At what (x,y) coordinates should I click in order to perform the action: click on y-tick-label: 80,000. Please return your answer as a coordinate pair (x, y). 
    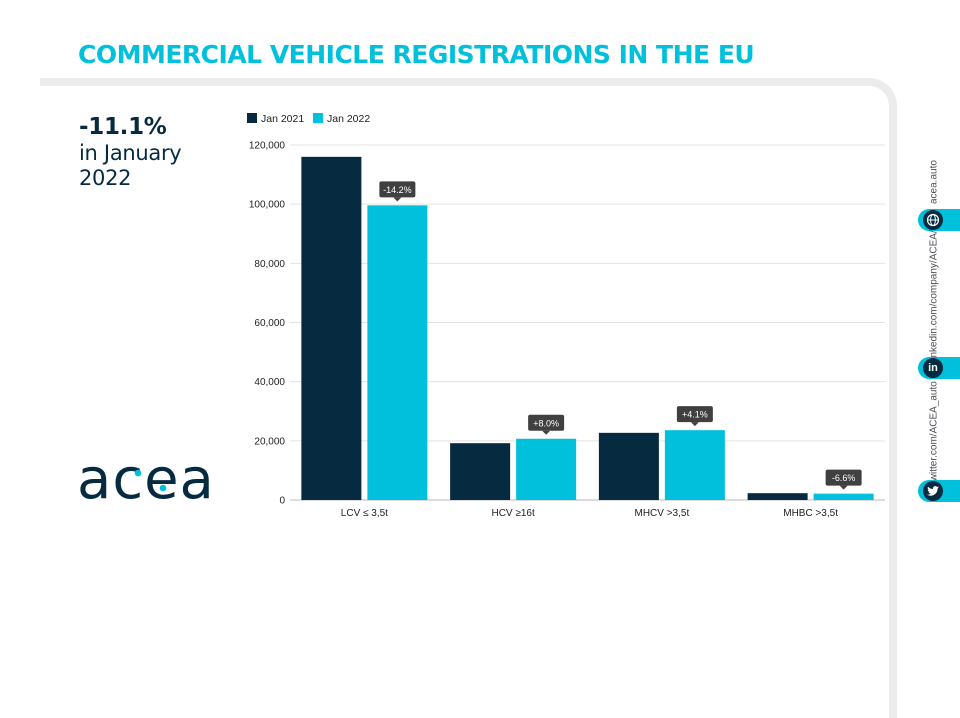
    Looking at the image, I should click on (269, 264).